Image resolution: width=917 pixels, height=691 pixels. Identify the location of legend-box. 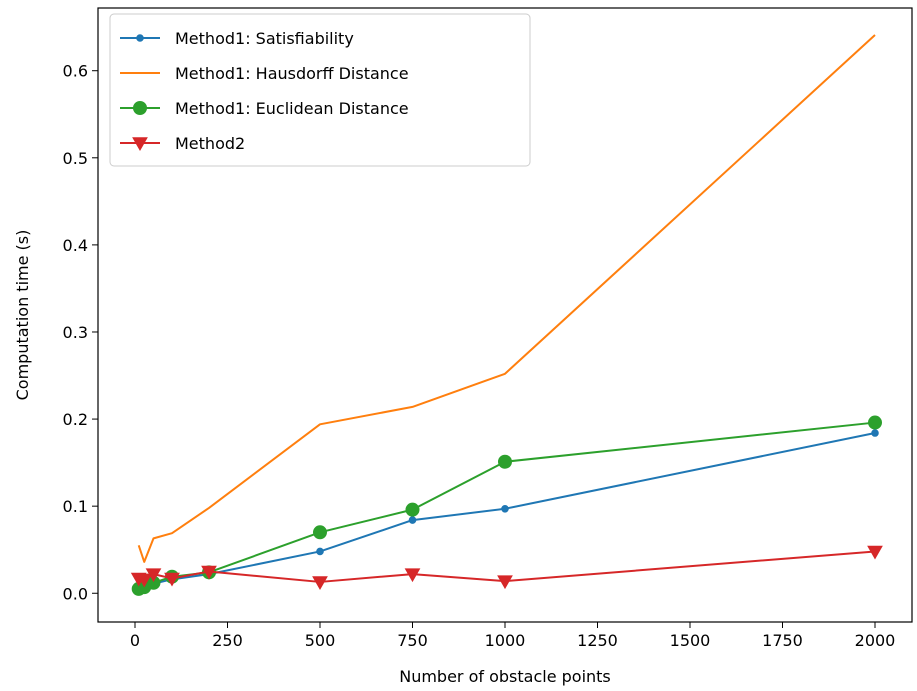
(320, 90).